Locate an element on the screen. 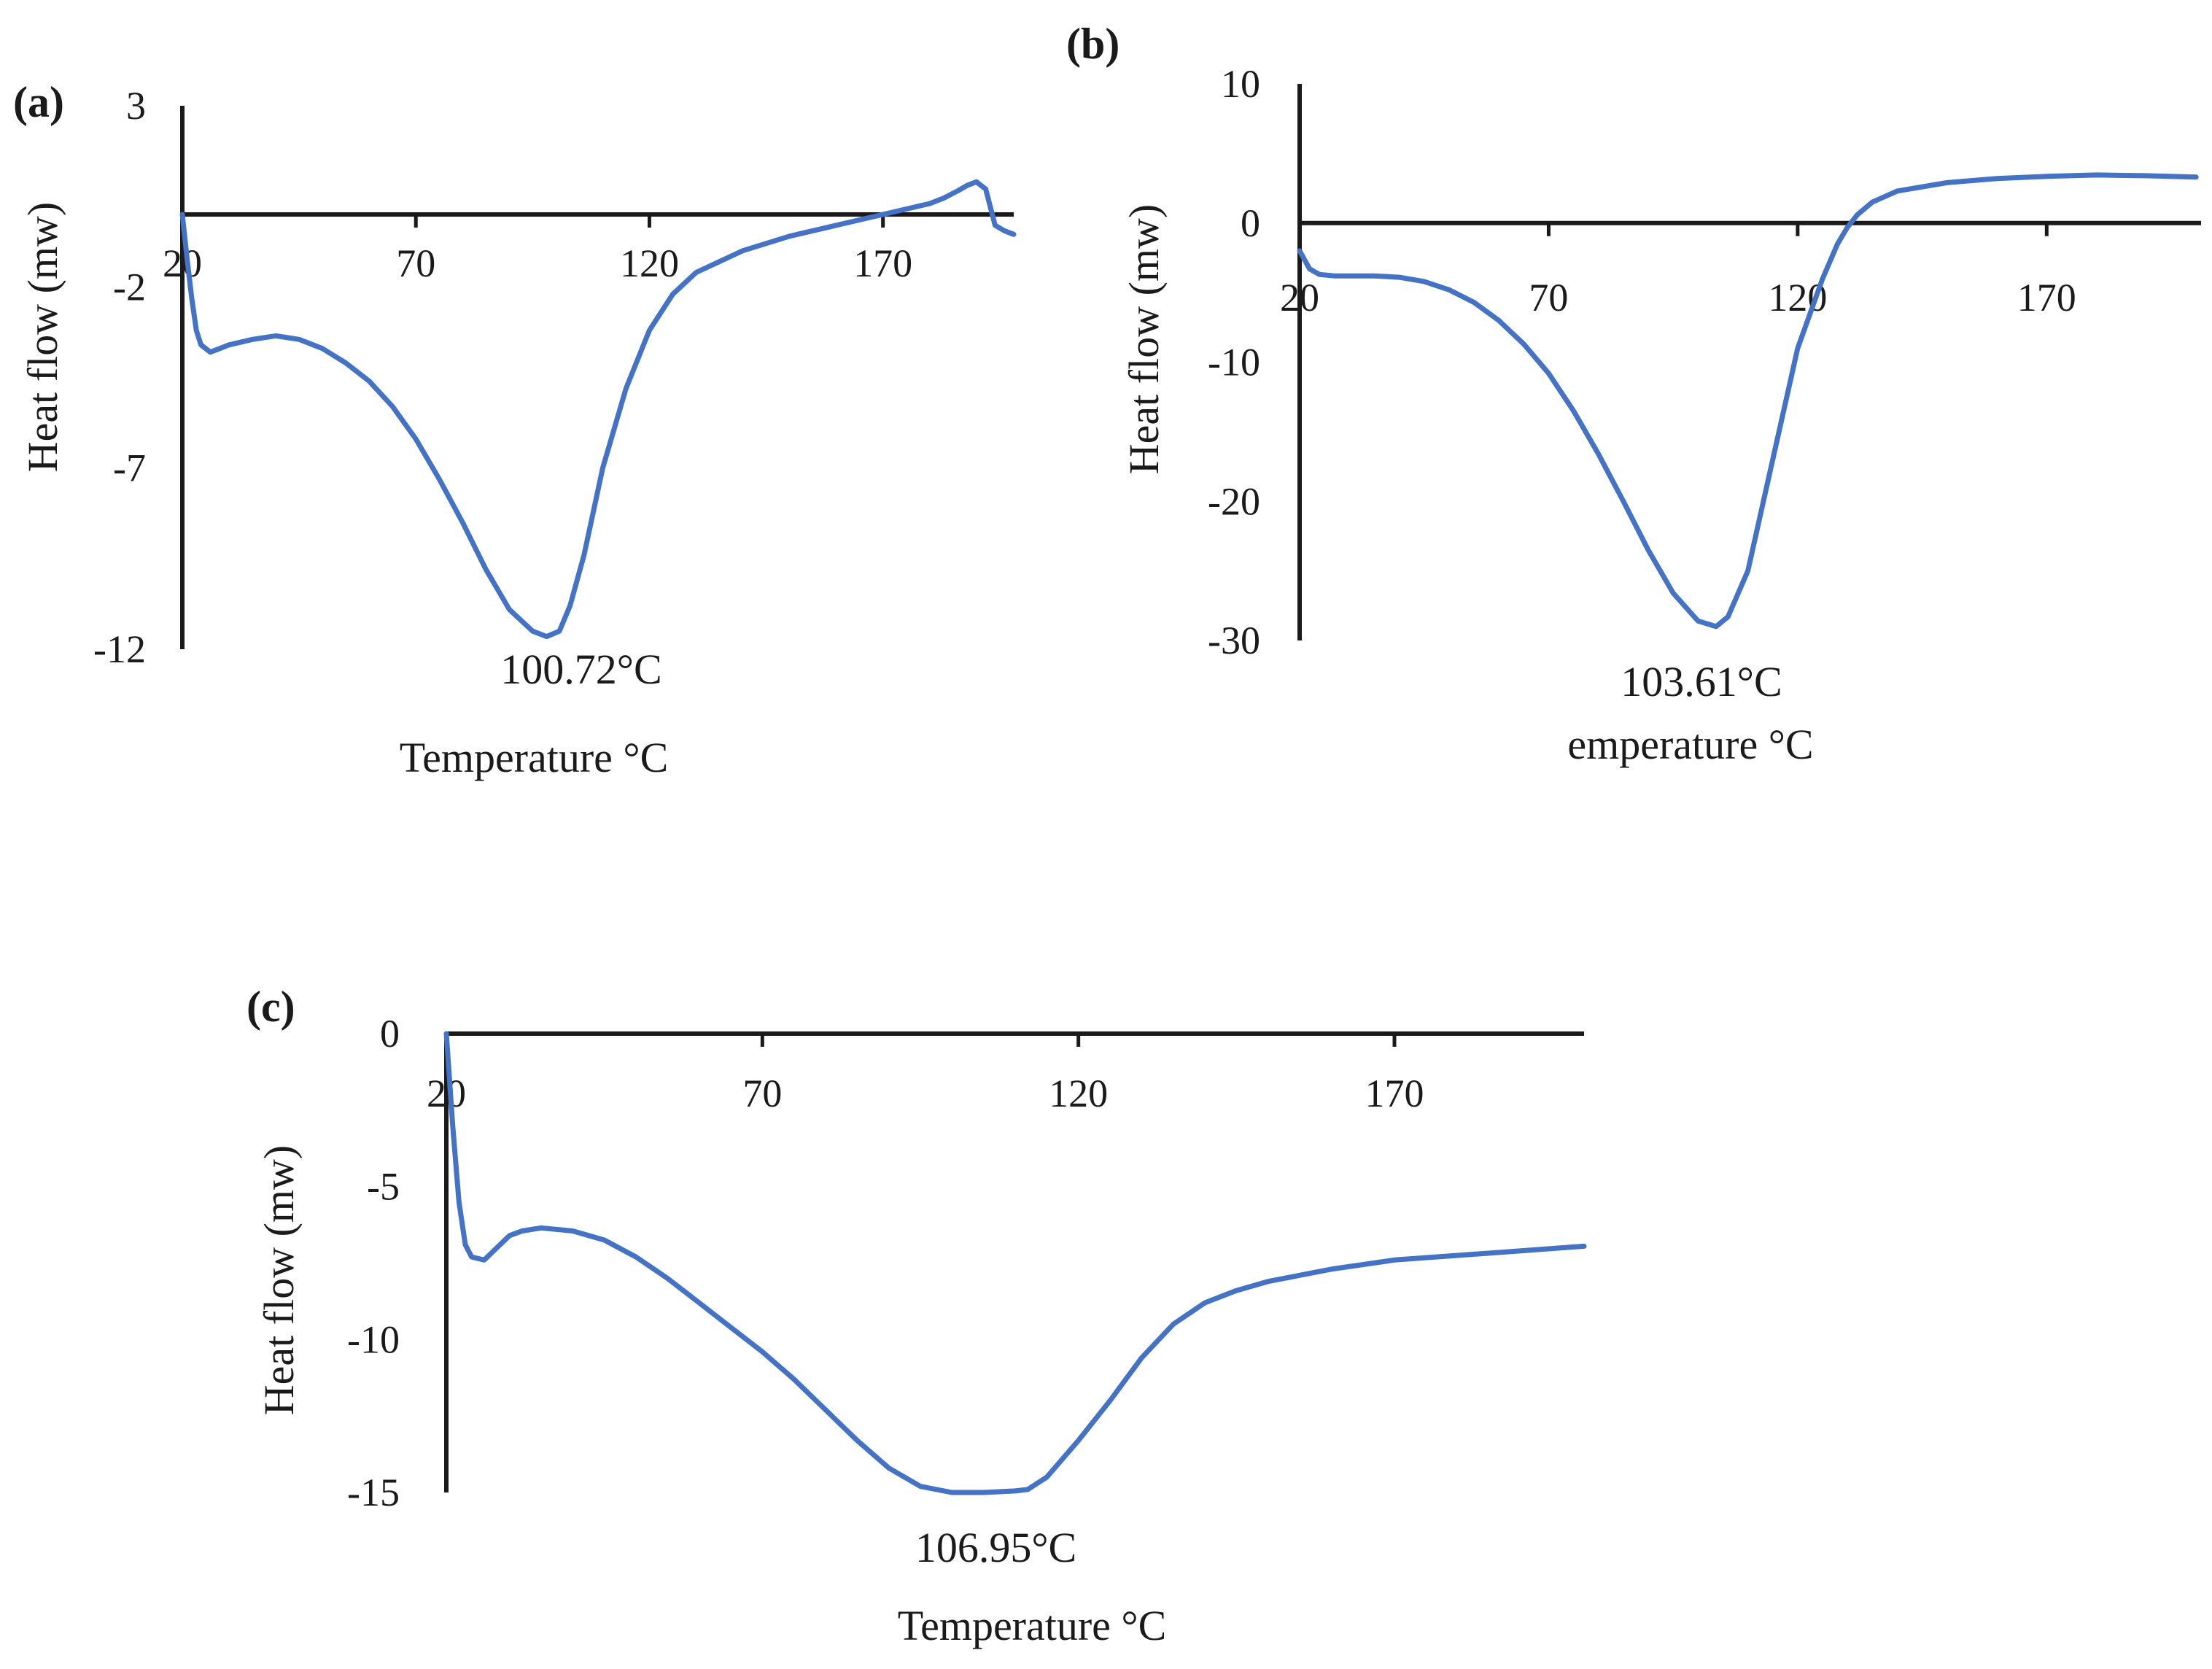  panel-c-x-ticks: 20 70 120 170 is located at coordinates (925, 1074).